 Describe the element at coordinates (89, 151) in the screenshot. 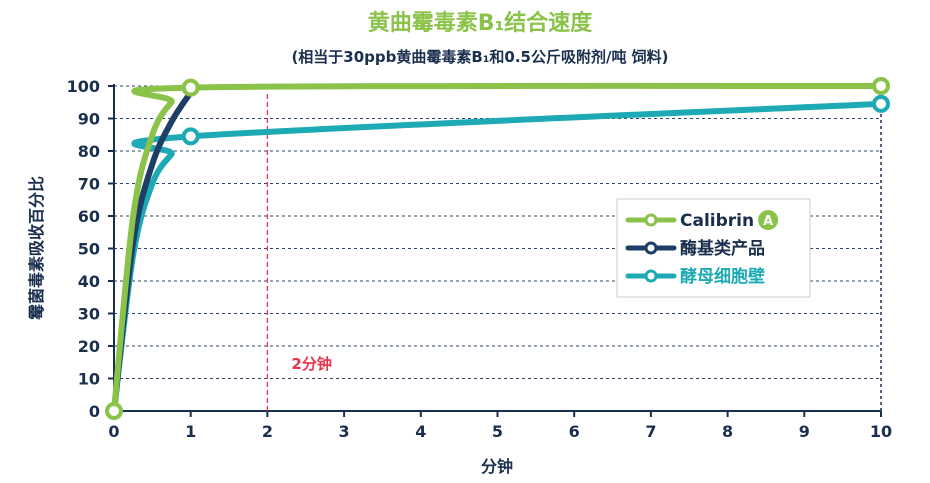

I see `y-tick-label-8: 80` at that location.